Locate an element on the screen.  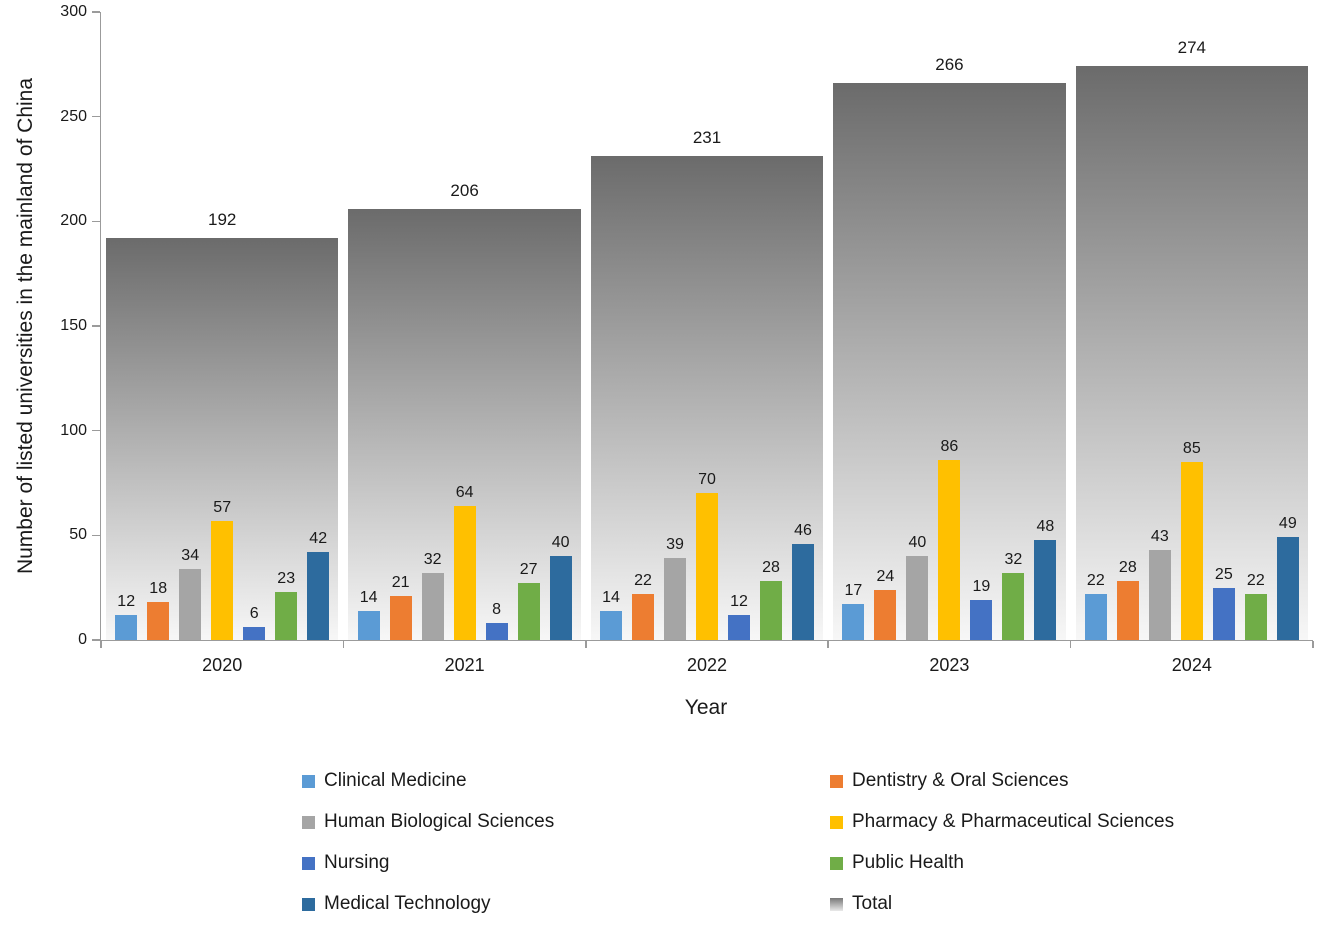
legend-swatch-public-health is located at coordinates (836, 863).